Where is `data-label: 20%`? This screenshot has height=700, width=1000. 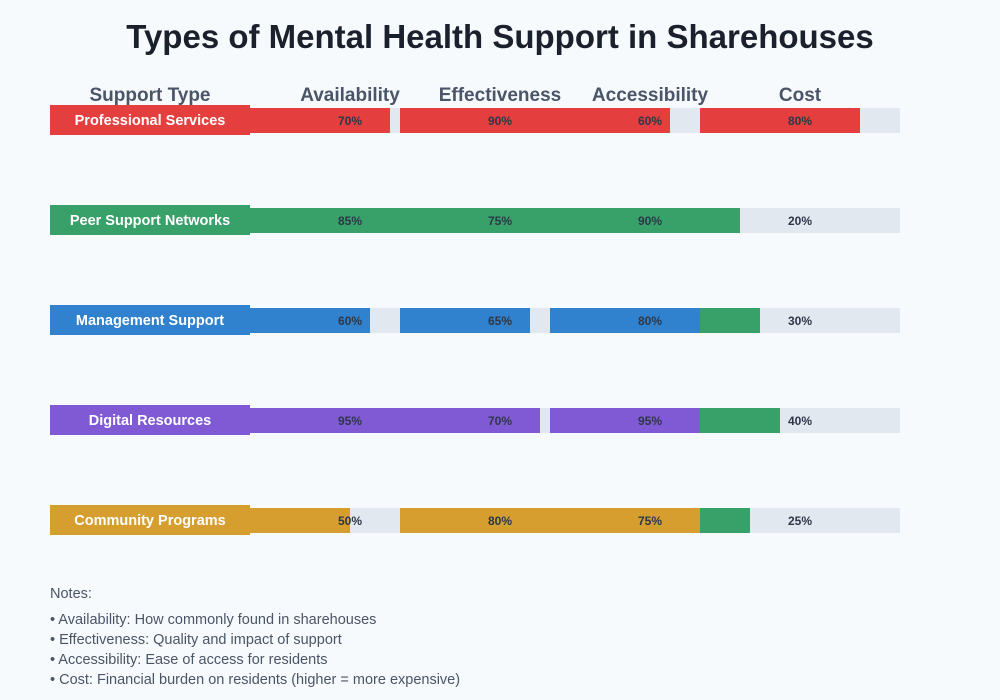
data-label: 20% is located at coordinates (800, 221).